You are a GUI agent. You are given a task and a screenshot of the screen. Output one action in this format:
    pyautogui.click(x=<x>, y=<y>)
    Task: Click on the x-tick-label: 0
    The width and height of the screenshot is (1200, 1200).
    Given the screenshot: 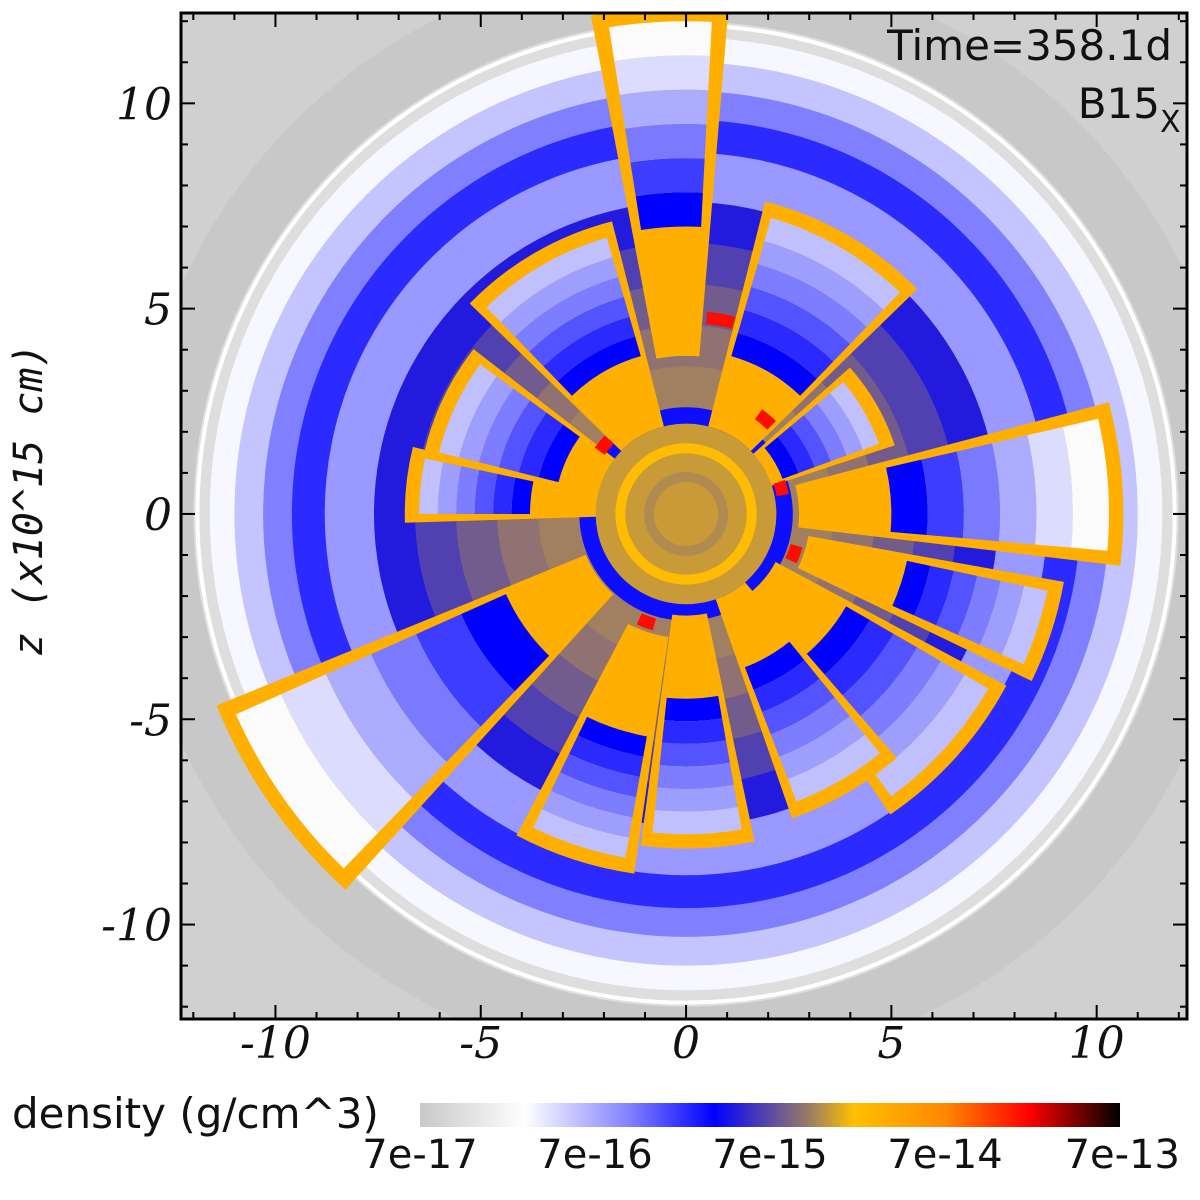 What is the action you would take?
    pyautogui.click(x=686, y=1043)
    